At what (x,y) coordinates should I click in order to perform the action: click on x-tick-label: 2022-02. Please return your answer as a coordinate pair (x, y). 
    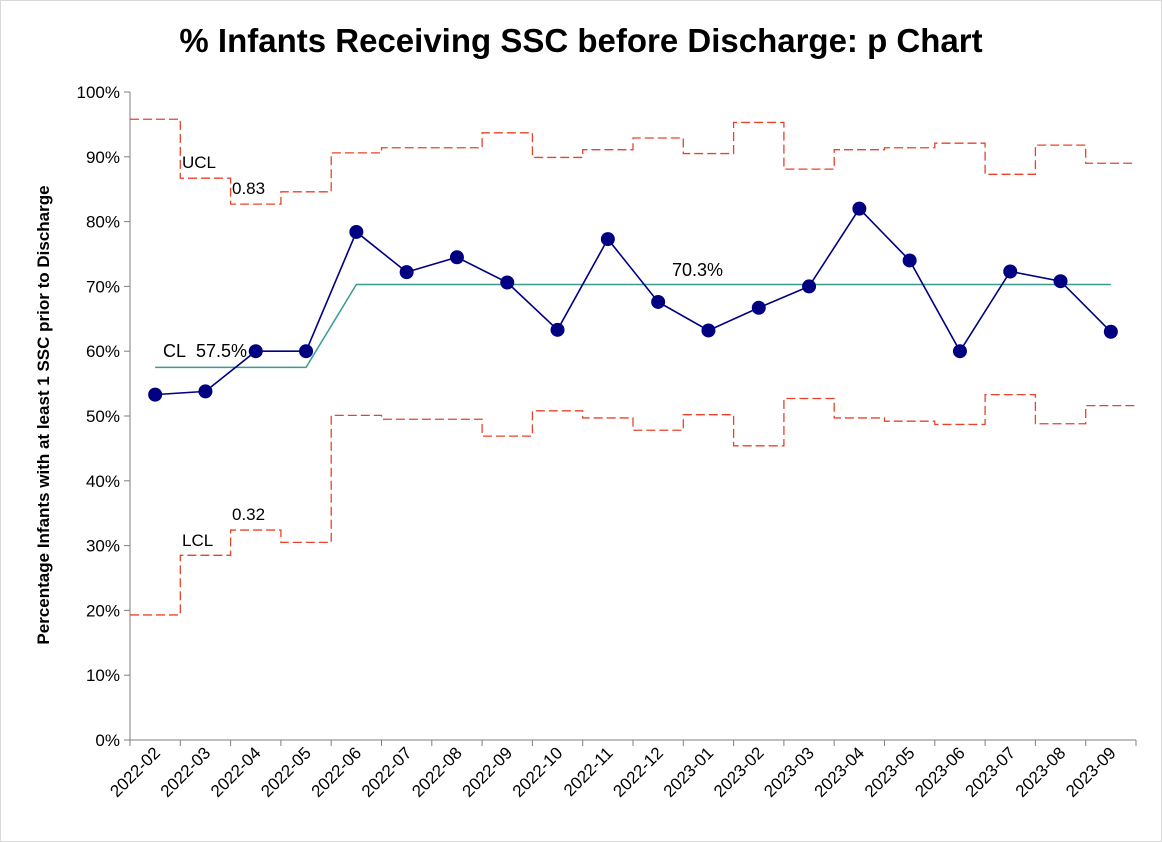
    Looking at the image, I should click on (135, 772).